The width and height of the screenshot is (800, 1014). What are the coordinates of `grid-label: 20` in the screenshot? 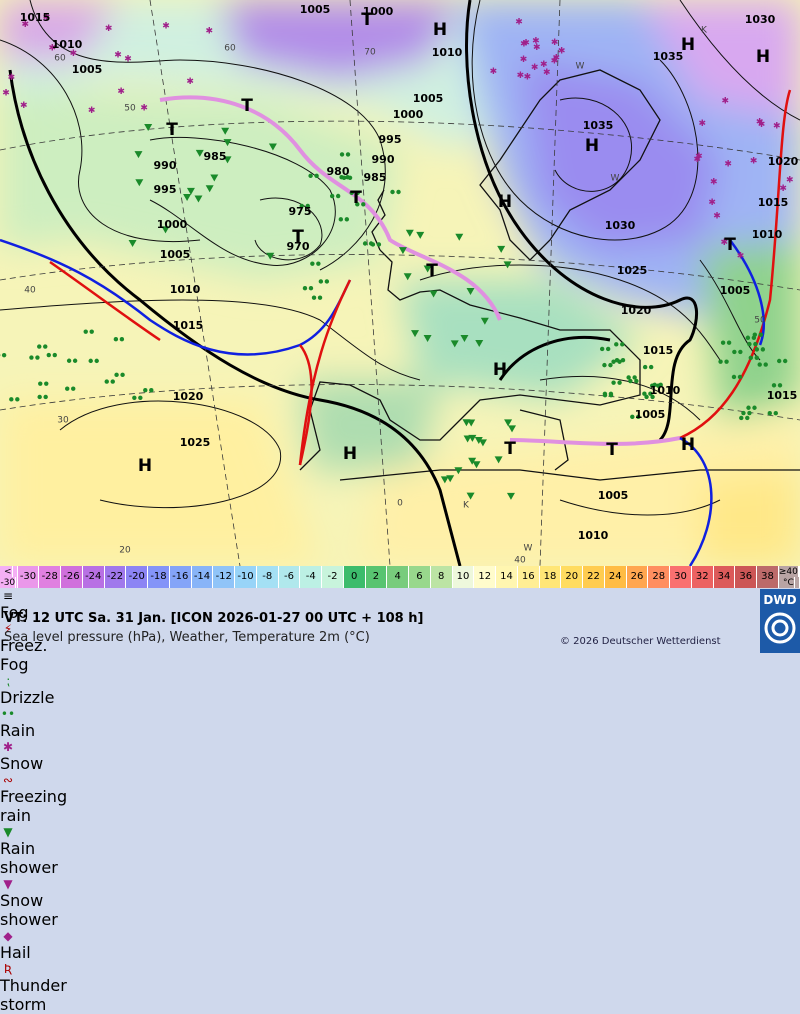 It's located at (125, 551).